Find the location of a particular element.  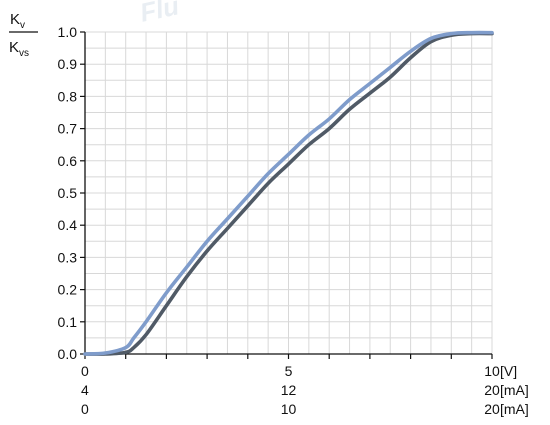

y-axis-label: Kv Kvs is located at coordinates (23, 35).